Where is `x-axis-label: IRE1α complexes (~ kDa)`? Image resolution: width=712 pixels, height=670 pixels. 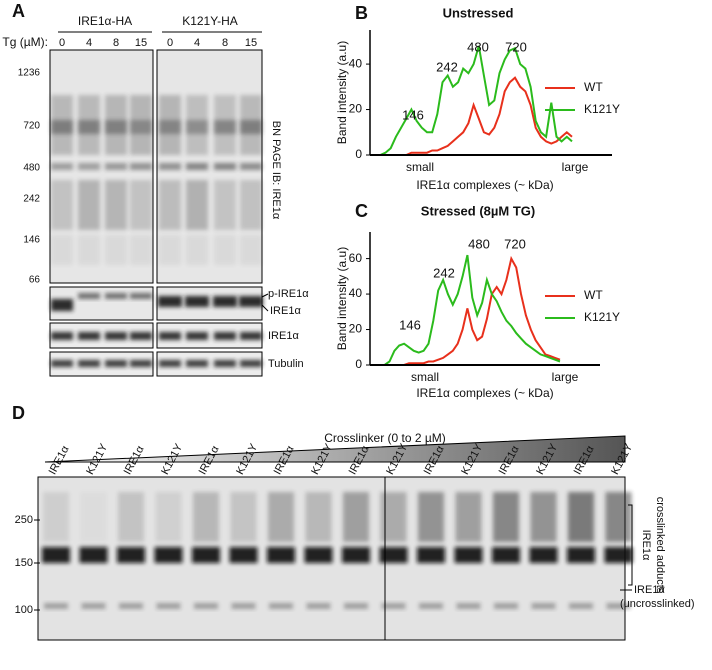
x-axis-label: IRE1α complexes (~ kDa) is located at coordinates (484, 393).